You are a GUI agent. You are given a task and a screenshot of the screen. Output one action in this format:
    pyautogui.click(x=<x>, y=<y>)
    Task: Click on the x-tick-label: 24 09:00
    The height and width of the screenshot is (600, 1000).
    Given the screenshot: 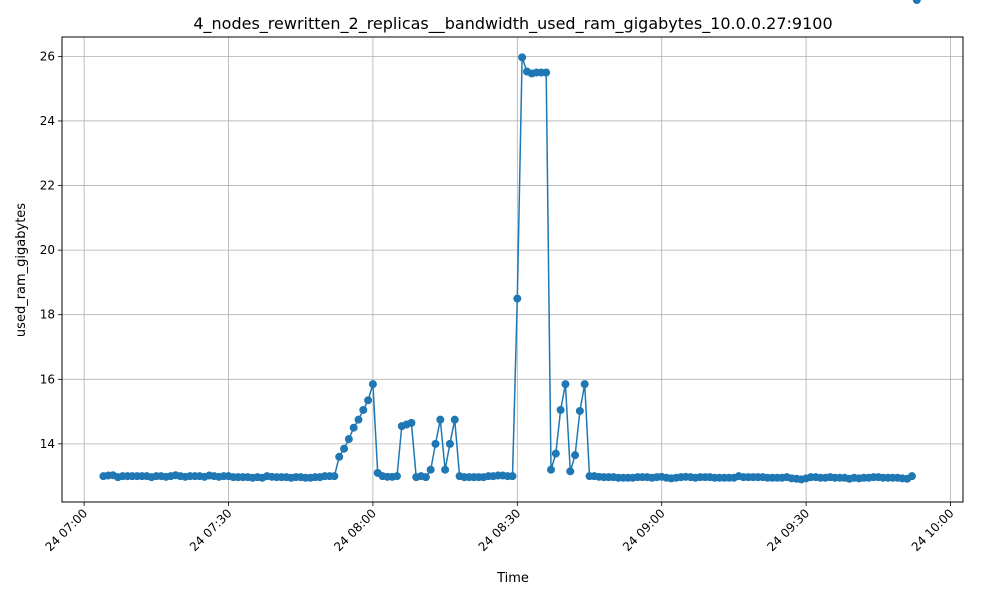 What is the action you would take?
    pyautogui.click(x=644, y=530)
    